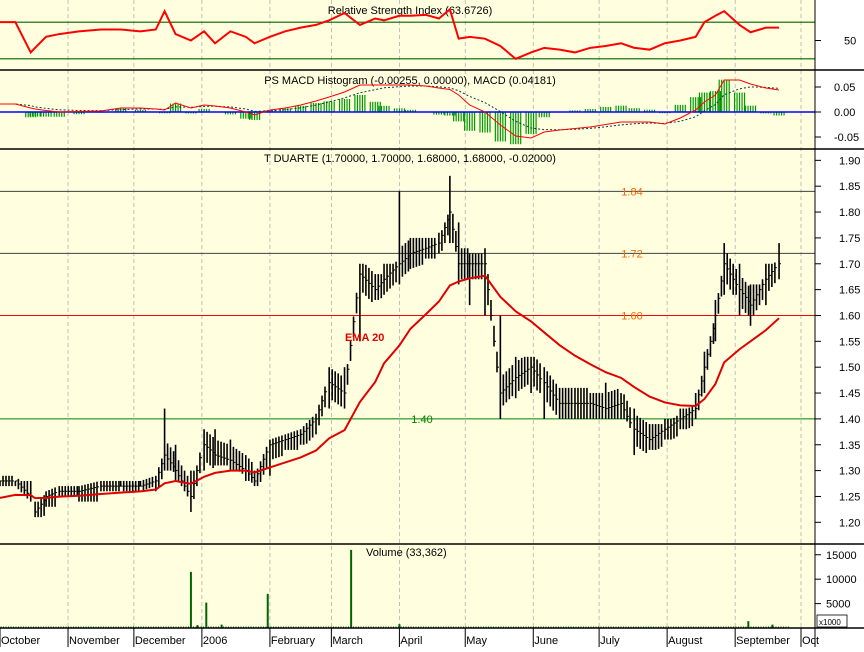 This screenshot has width=864, height=652. Describe the element at coordinates (411, 641) in the screenshot. I see `month-label: April` at that location.